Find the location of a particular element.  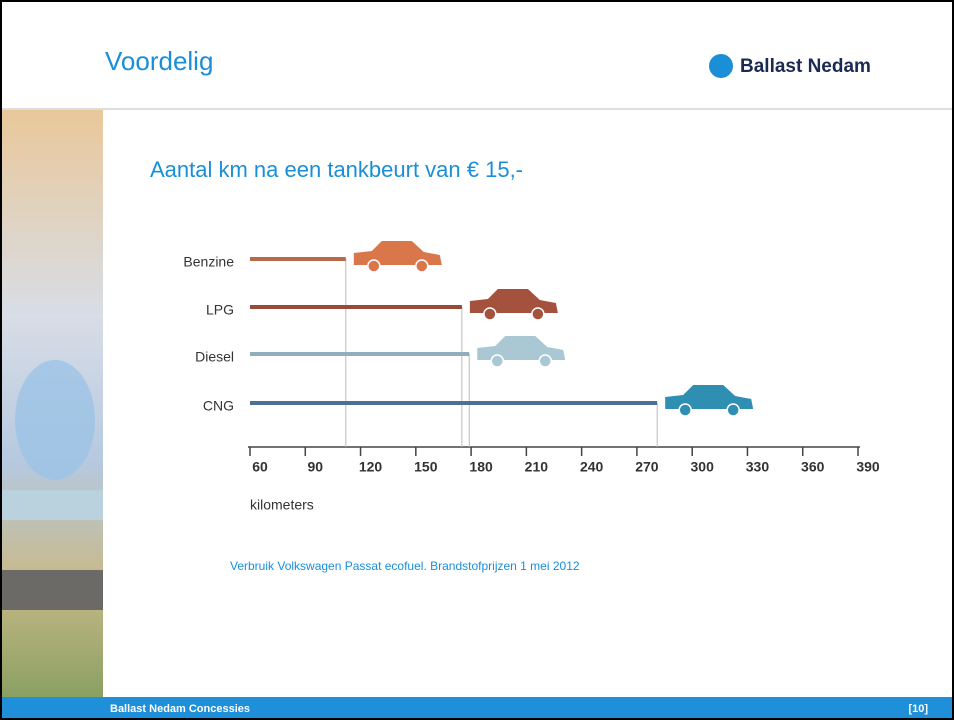

x-tick-label: 270 is located at coordinates (647, 467).